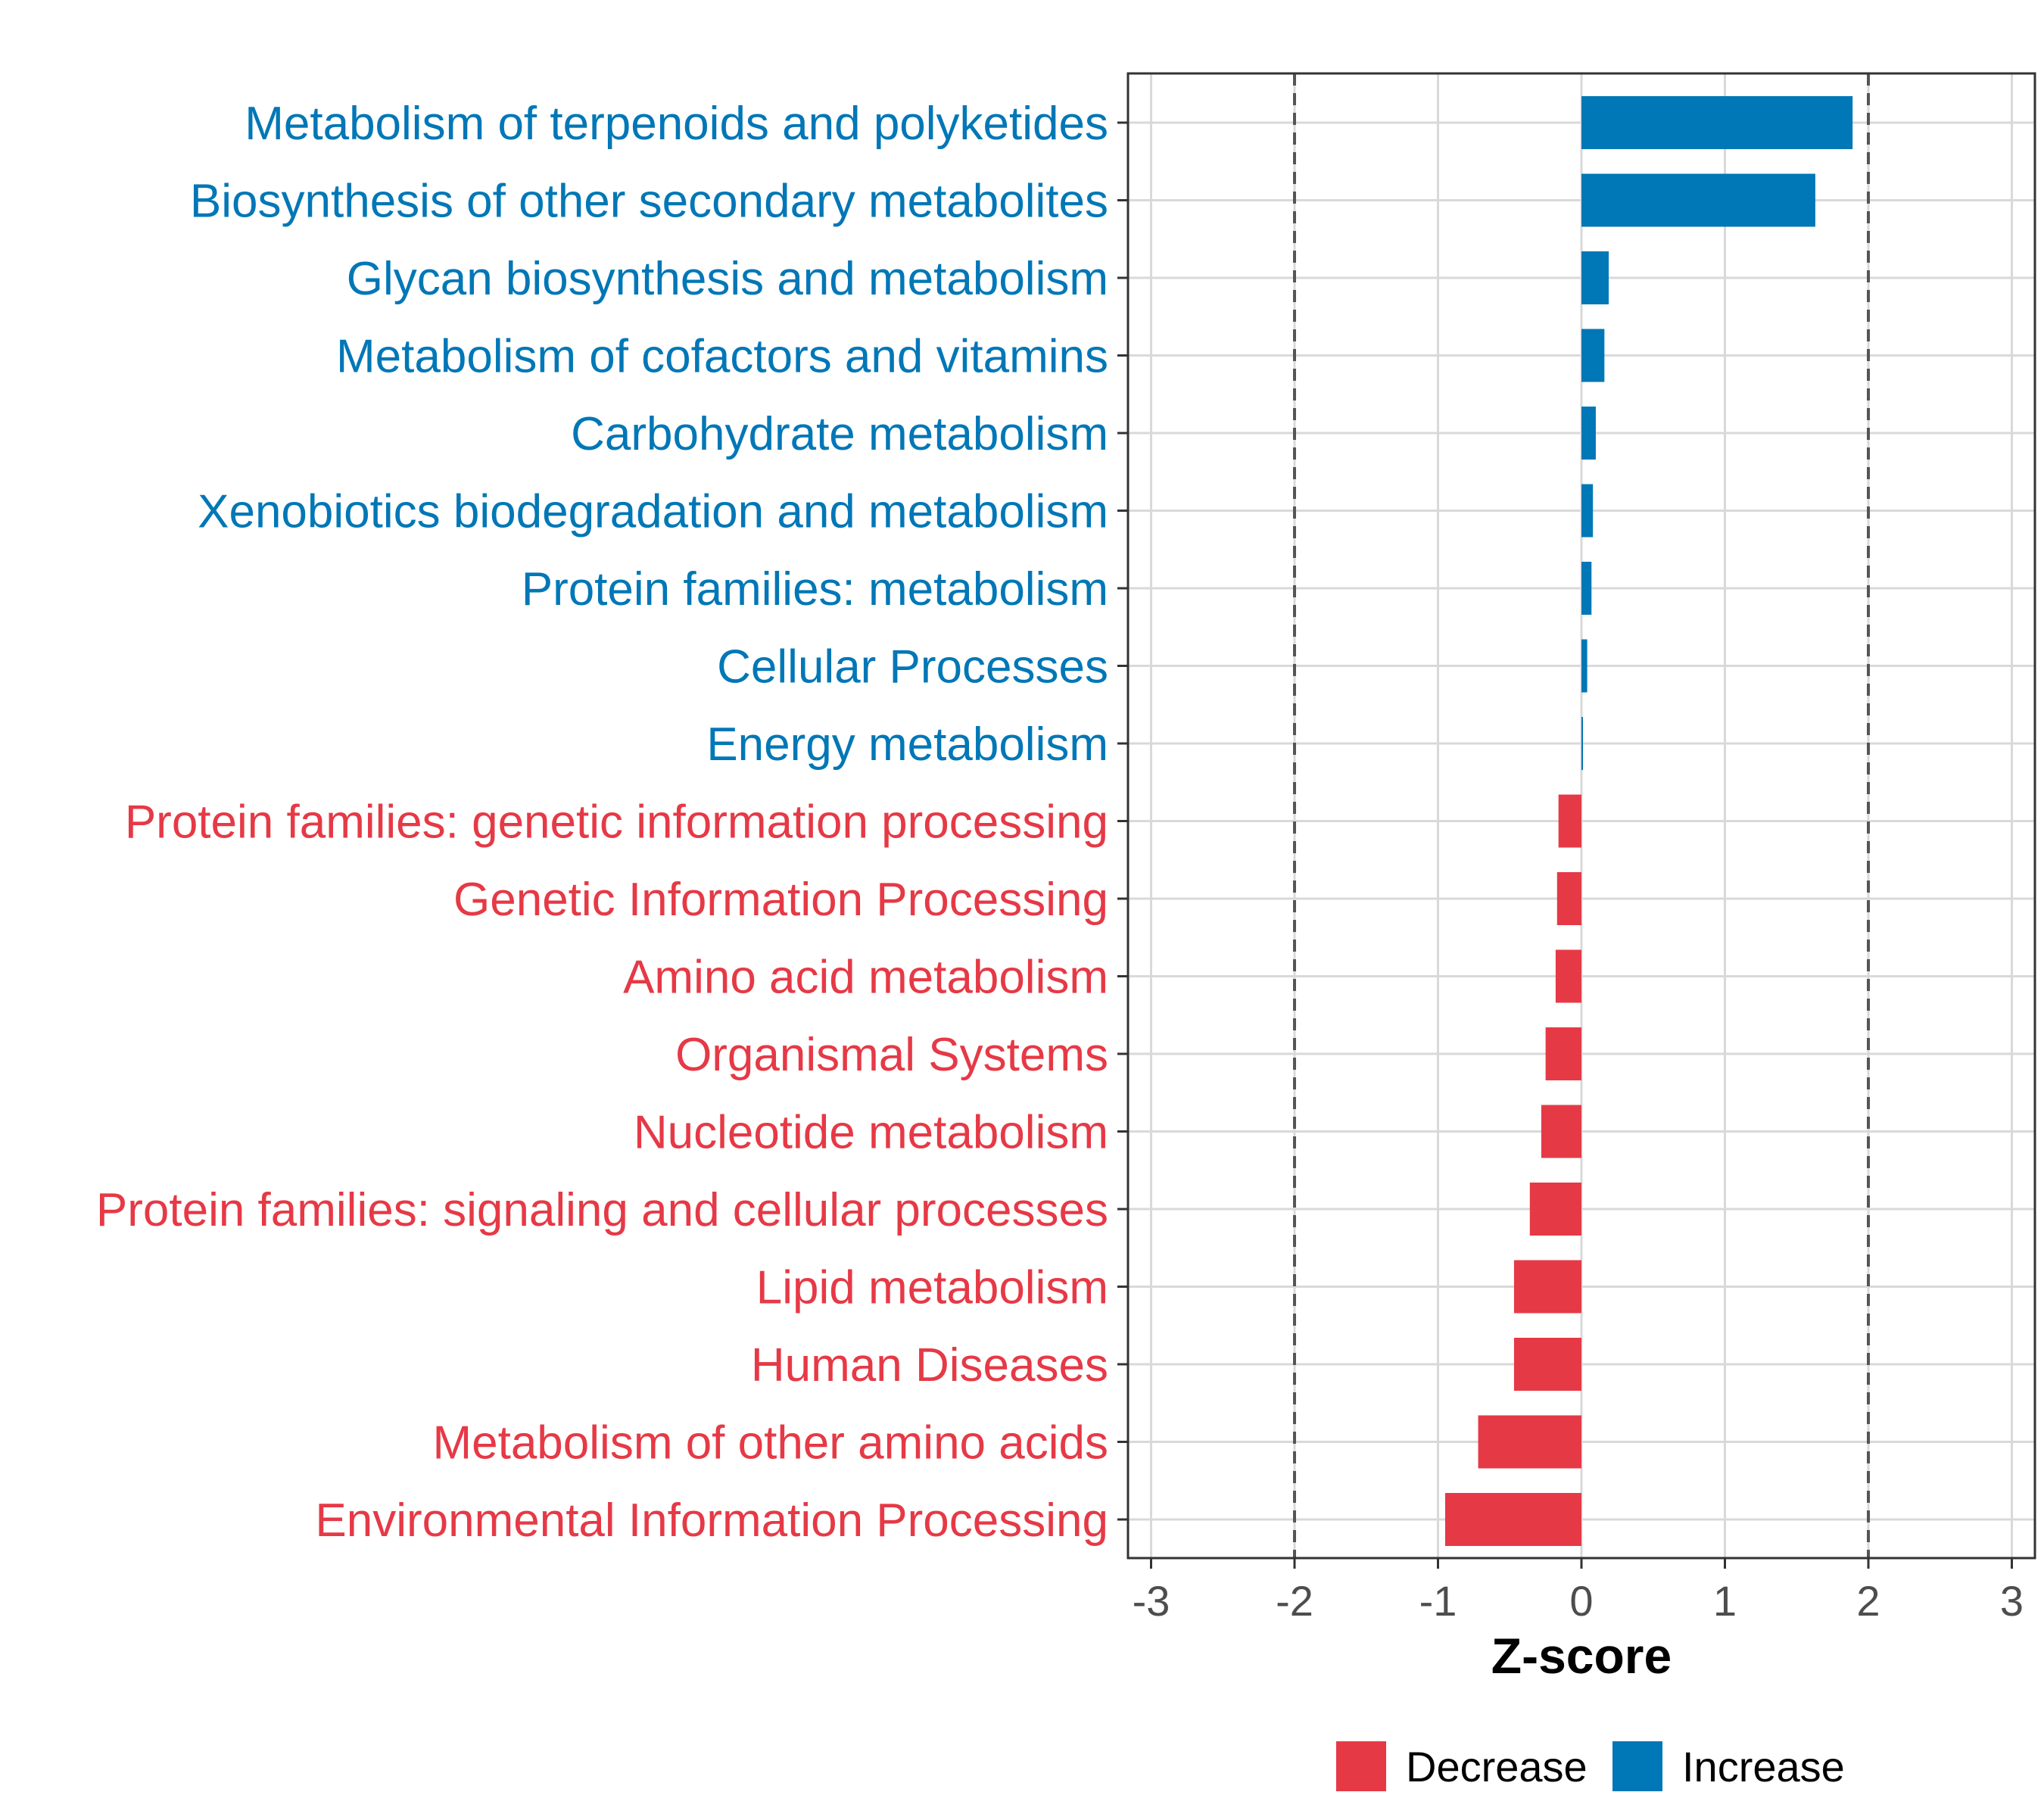 The height and width of the screenshot is (1817, 2044). Describe the element at coordinates (839, 434) in the screenshot. I see `category-label: Carbohydrate metabolism` at that location.